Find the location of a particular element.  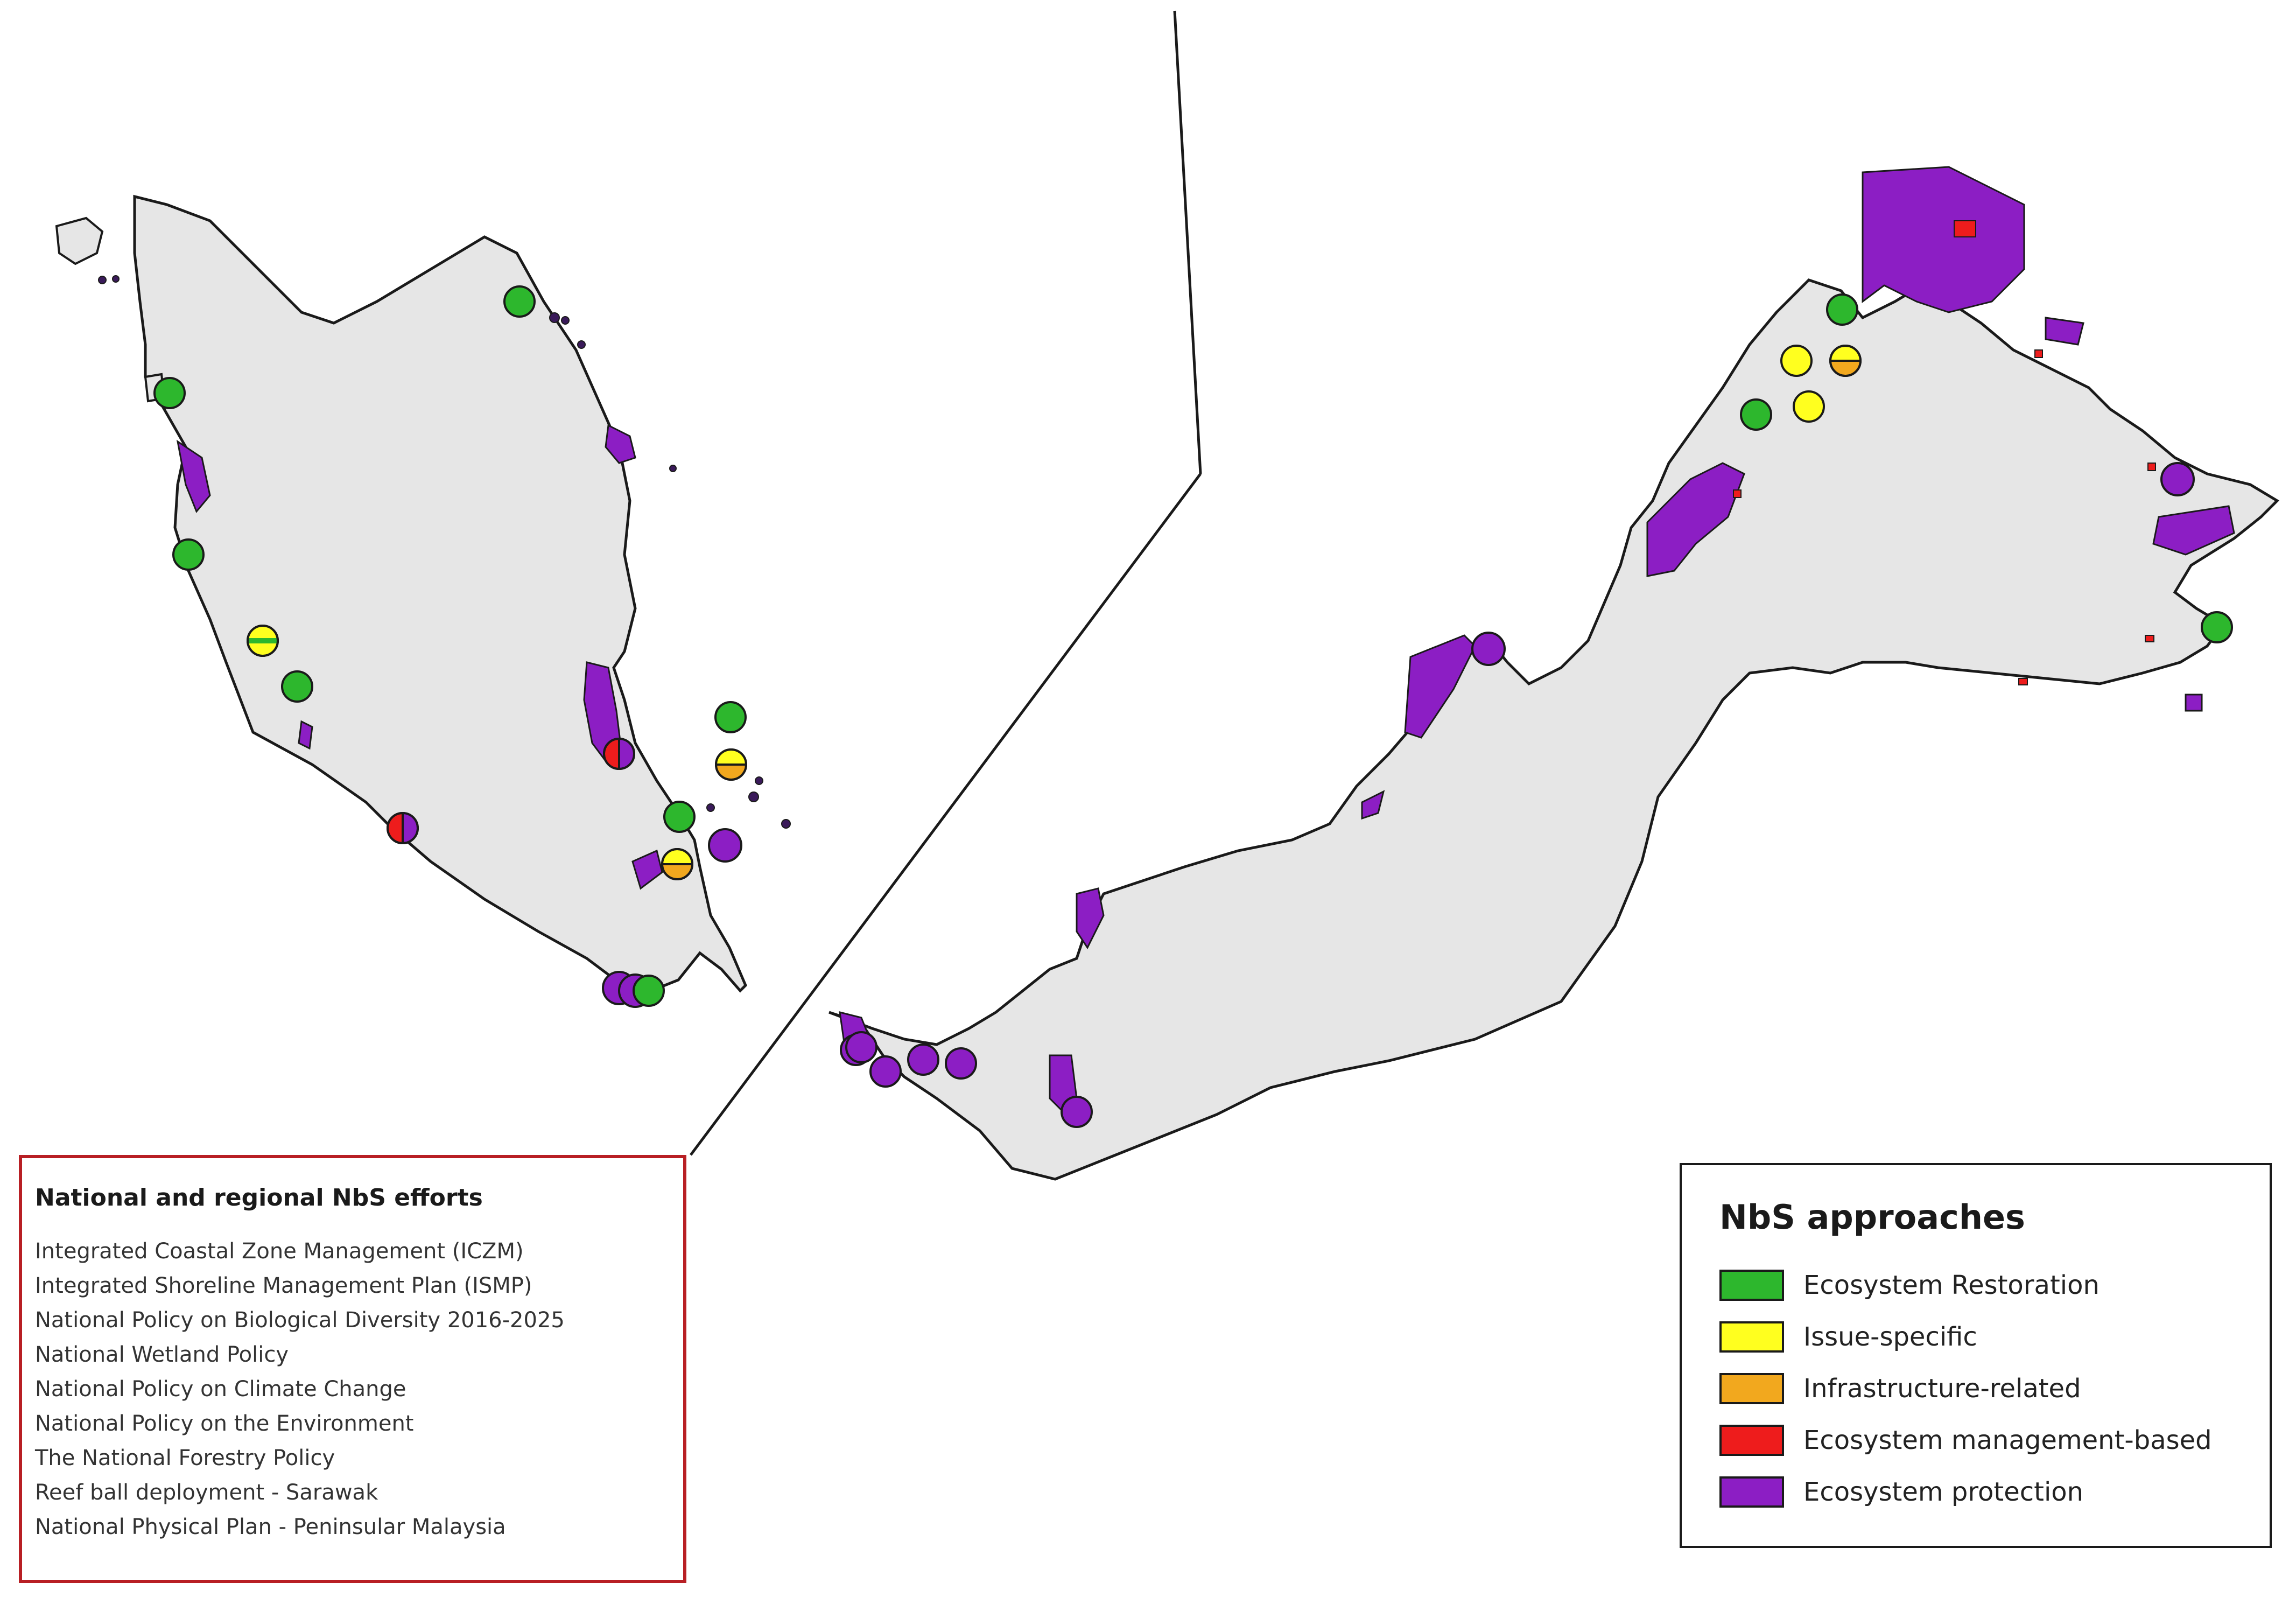

legend-item-ecosystem-restoration: Ecosystem Restoration is located at coordinates (1983, 1285).